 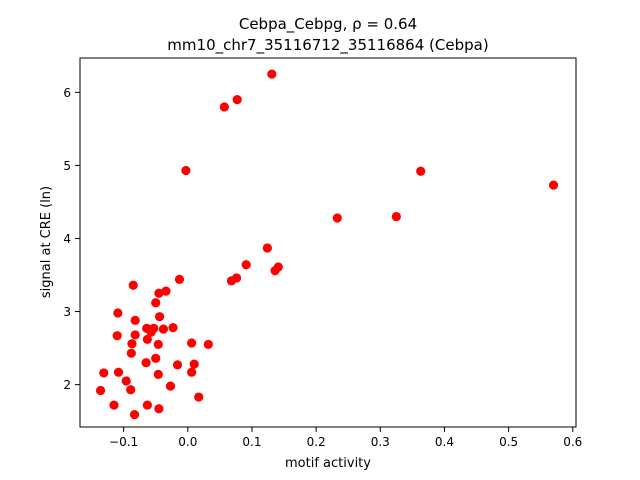 I want to click on y-tick-label: 3, so click(x=67, y=312).